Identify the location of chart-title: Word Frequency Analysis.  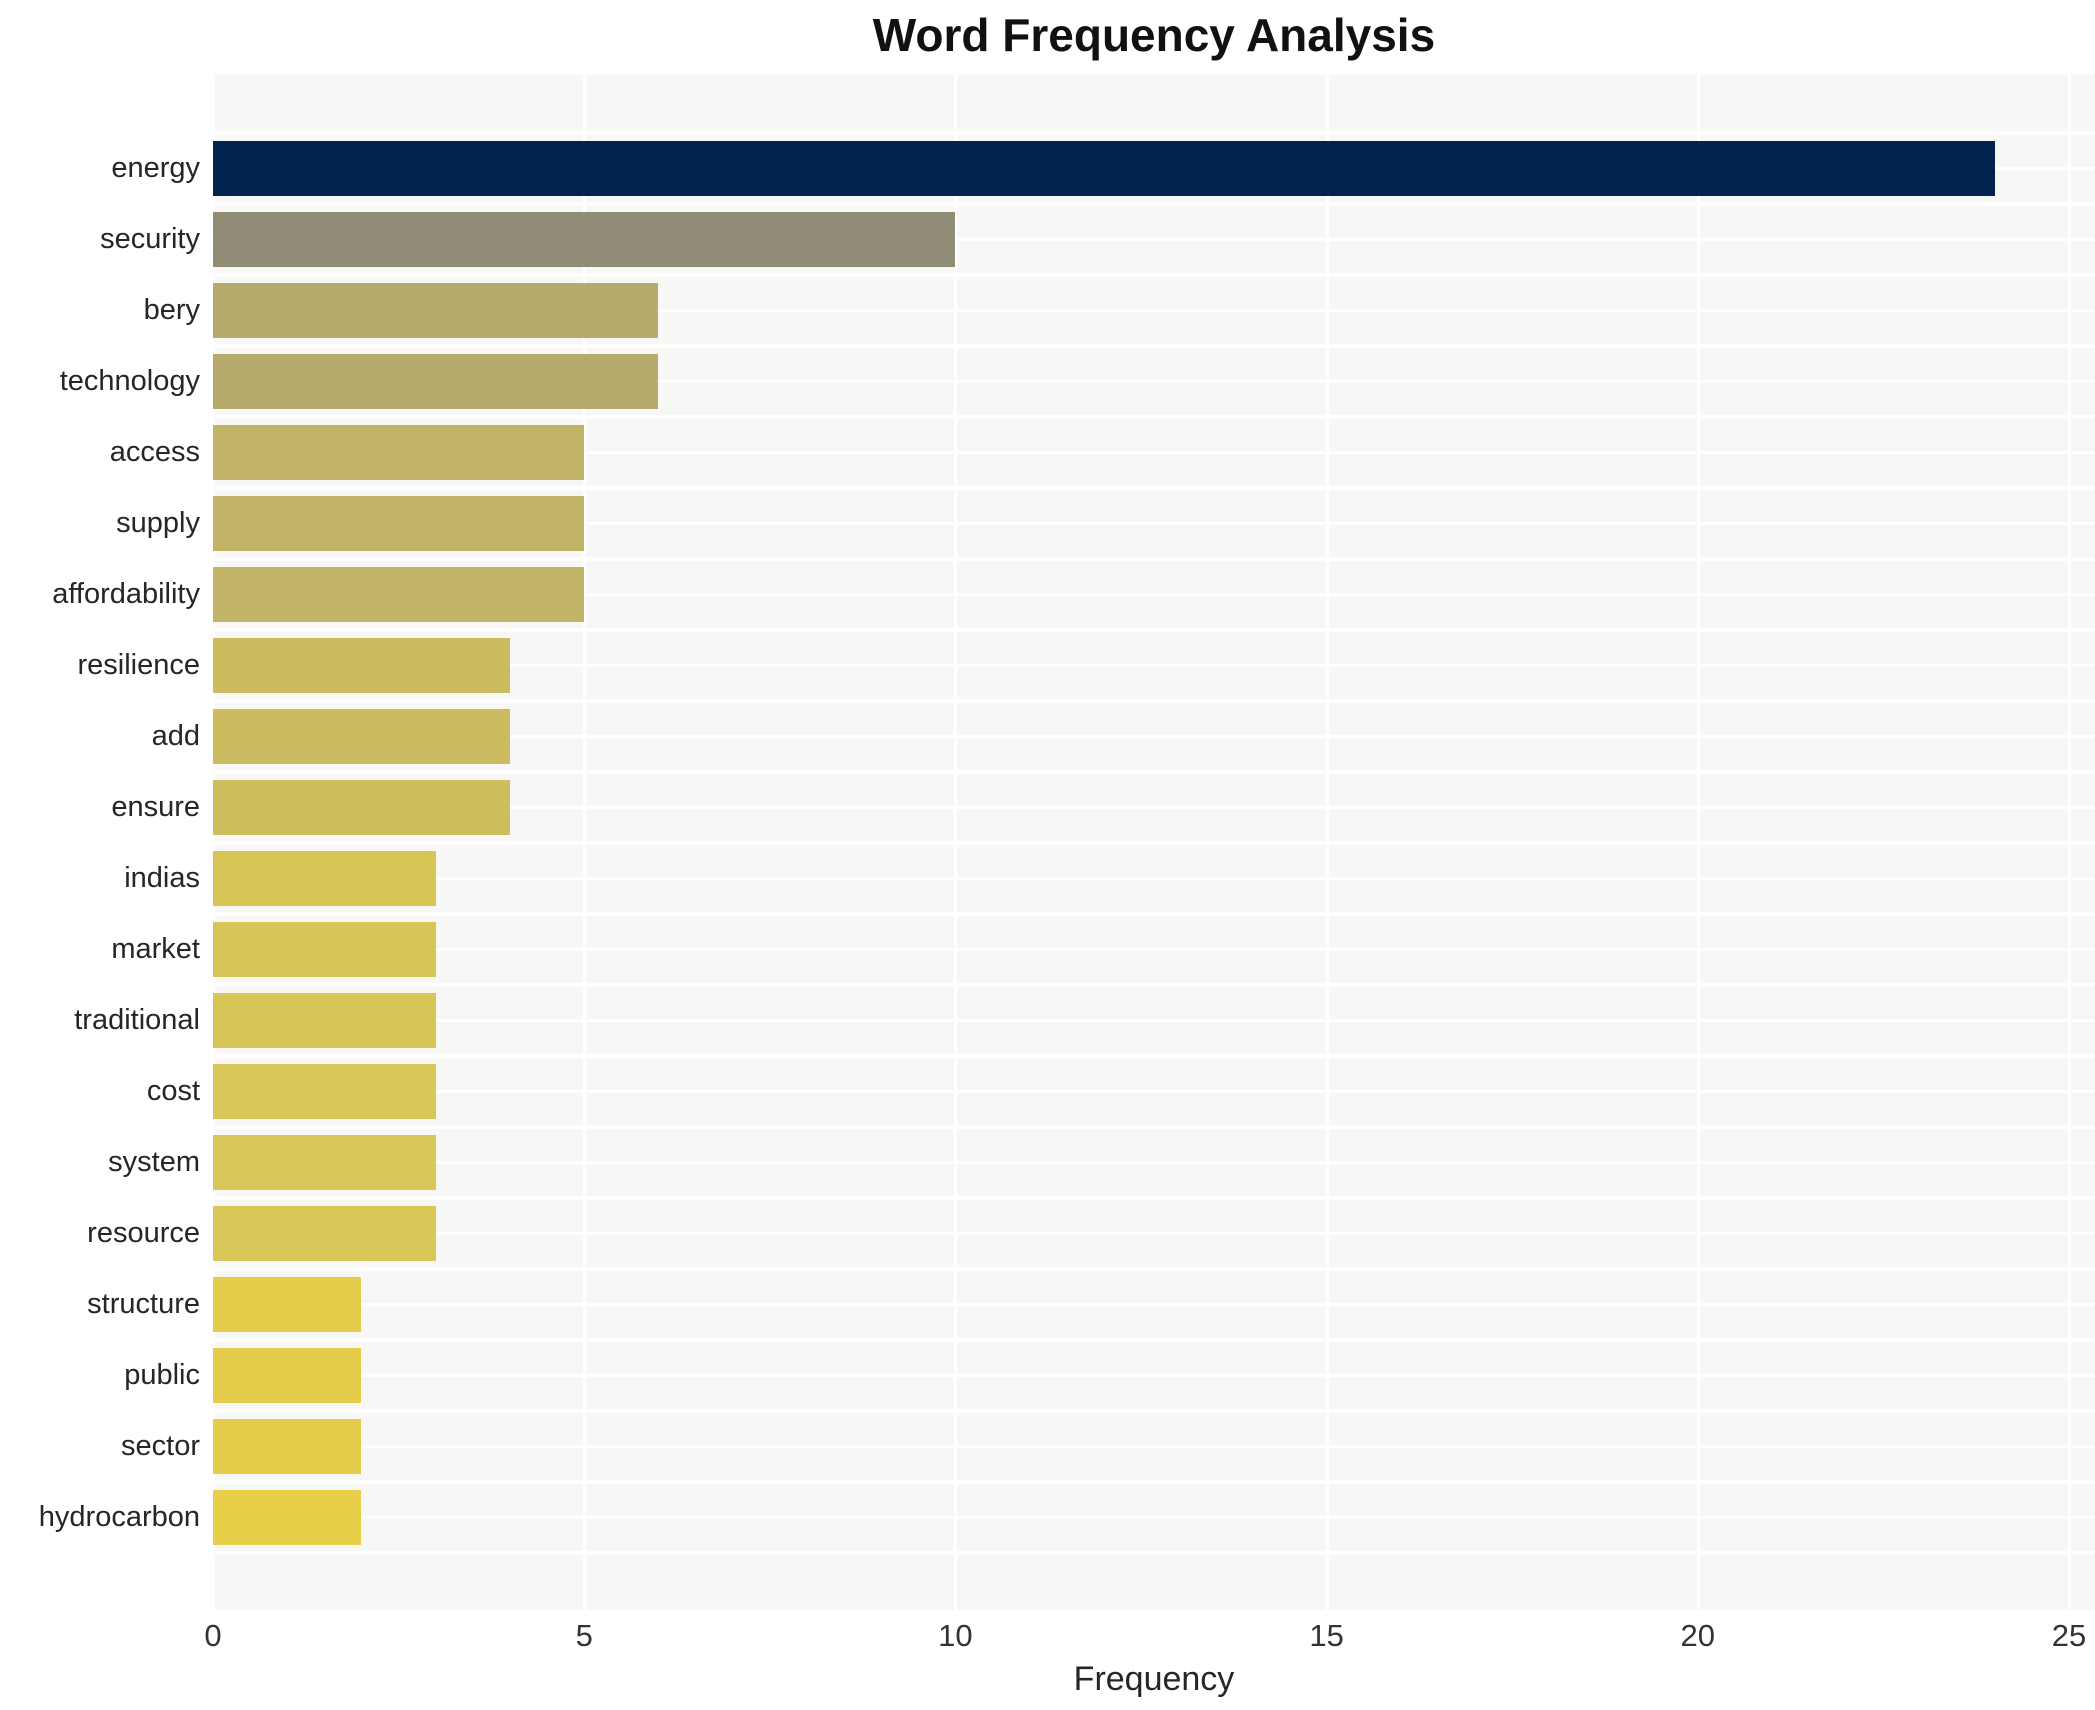
(1154, 35).